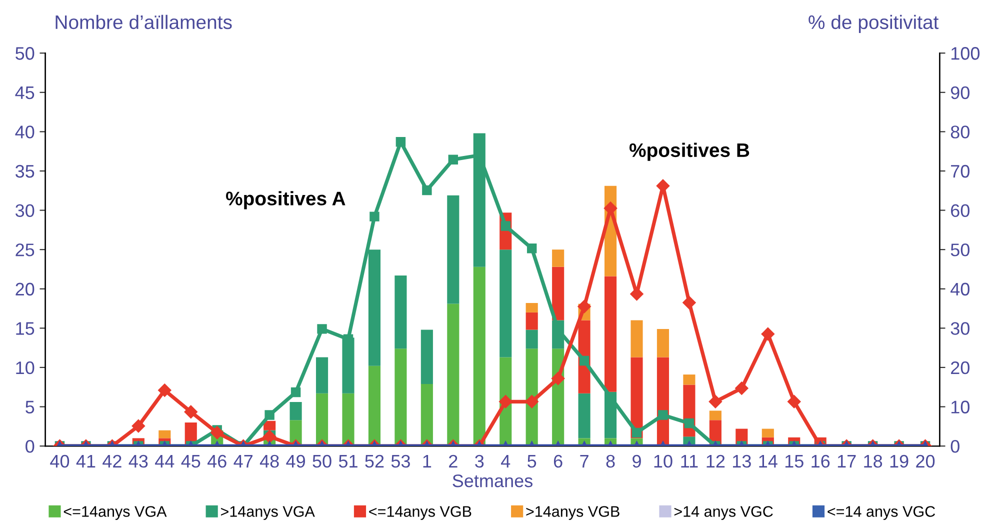 Image resolution: width=985 pixels, height=531 pixels. Describe the element at coordinates (960, 93) in the screenshot. I see `y2-tick-label: 90` at that location.